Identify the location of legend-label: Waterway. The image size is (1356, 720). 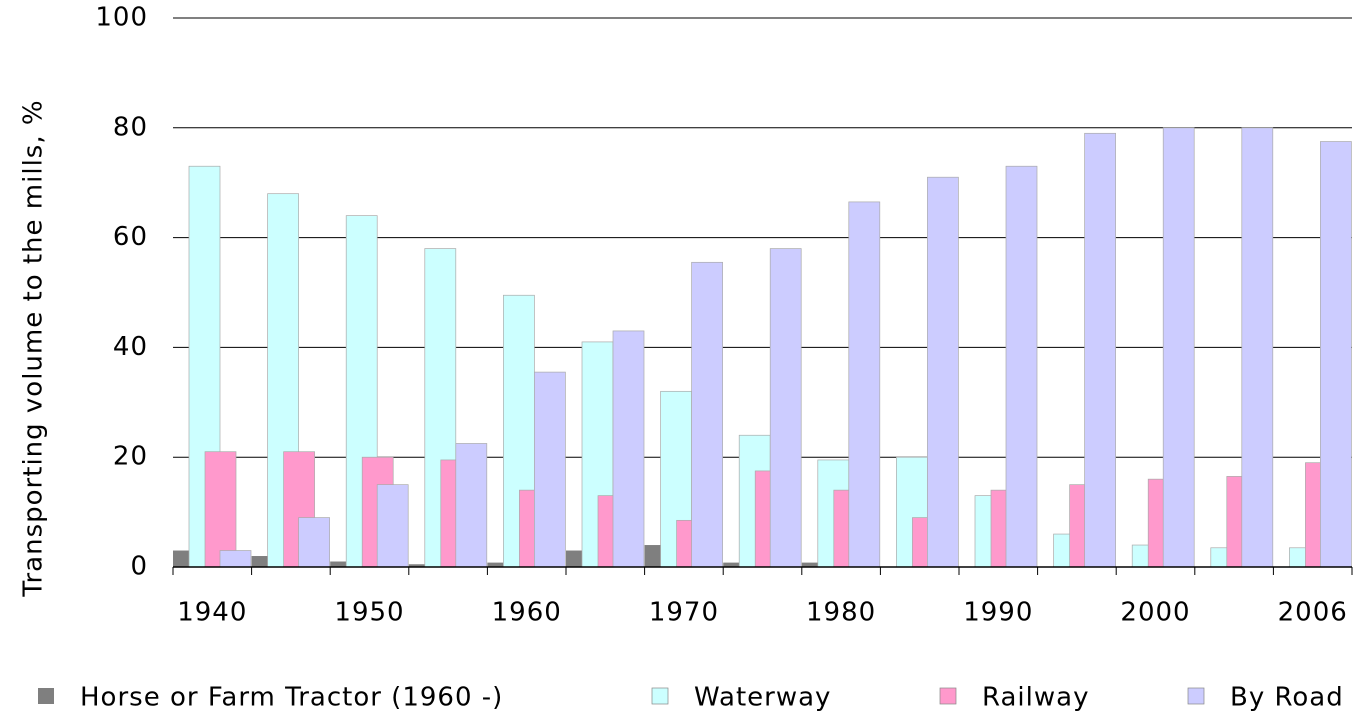
(762, 698).